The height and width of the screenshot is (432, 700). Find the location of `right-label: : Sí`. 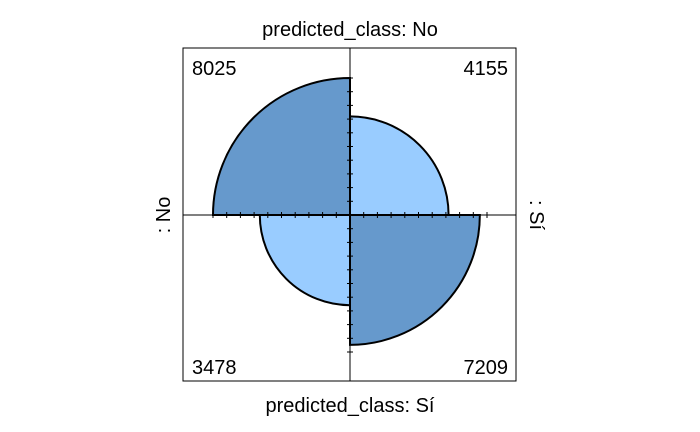

right-label: : Sí is located at coordinates (536, 215).